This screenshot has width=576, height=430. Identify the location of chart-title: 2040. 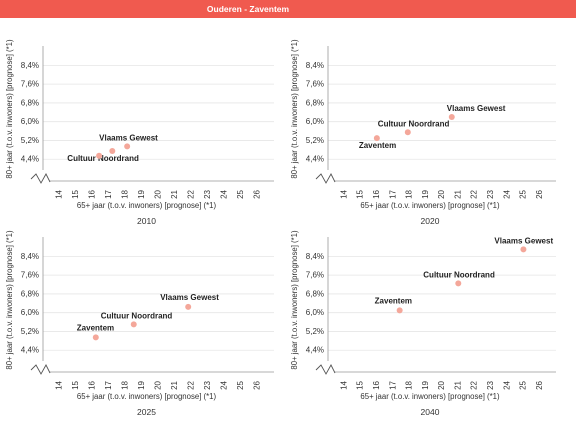
(430, 412).